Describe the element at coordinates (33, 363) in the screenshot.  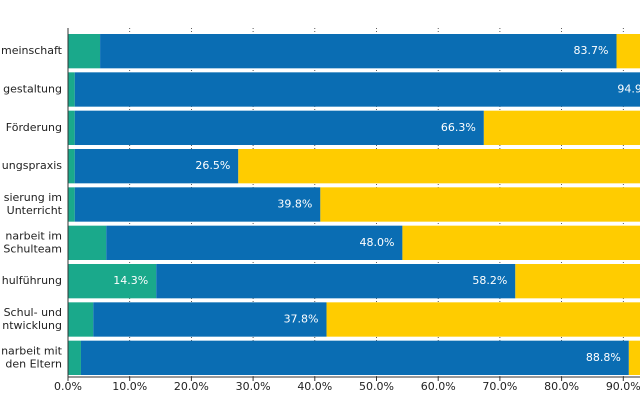
I see `category-label: den Eltern` at that location.